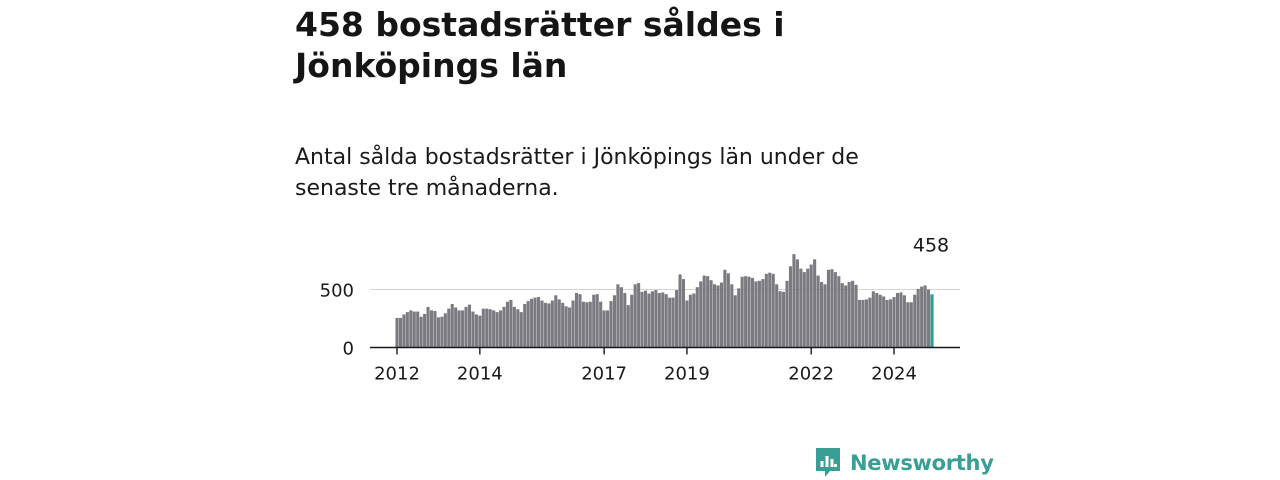 This screenshot has height=480, width=1280. What do you see at coordinates (480, 374) in the screenshot?
I see `x-tick-label: 2014` at bounding box center [480, 374].